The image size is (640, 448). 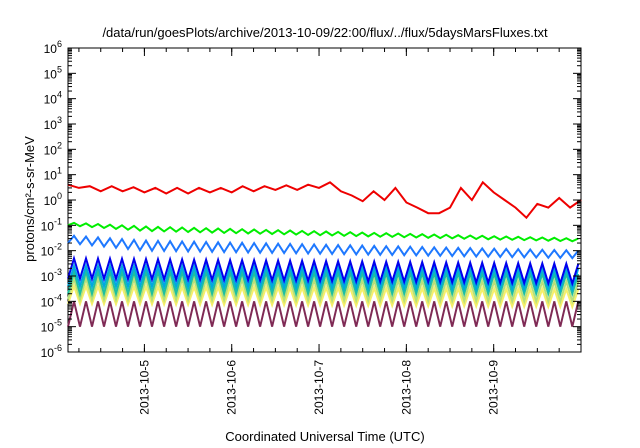 I want to click on y-tick-label: 10⁻⁶, so click(x=51, y=351).